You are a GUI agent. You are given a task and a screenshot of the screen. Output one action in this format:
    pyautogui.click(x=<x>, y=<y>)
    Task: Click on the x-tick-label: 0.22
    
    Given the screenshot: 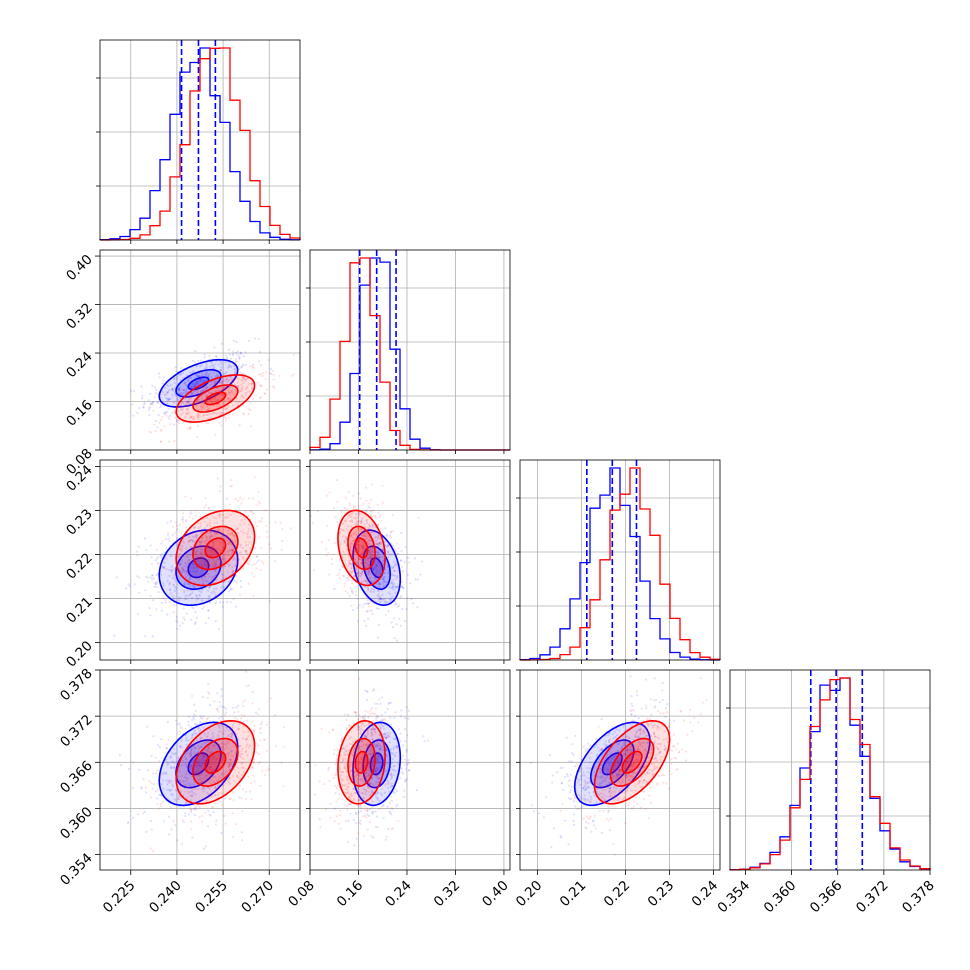 What is the action you would take?
    pyautogui.click(x=617, y=894)
    